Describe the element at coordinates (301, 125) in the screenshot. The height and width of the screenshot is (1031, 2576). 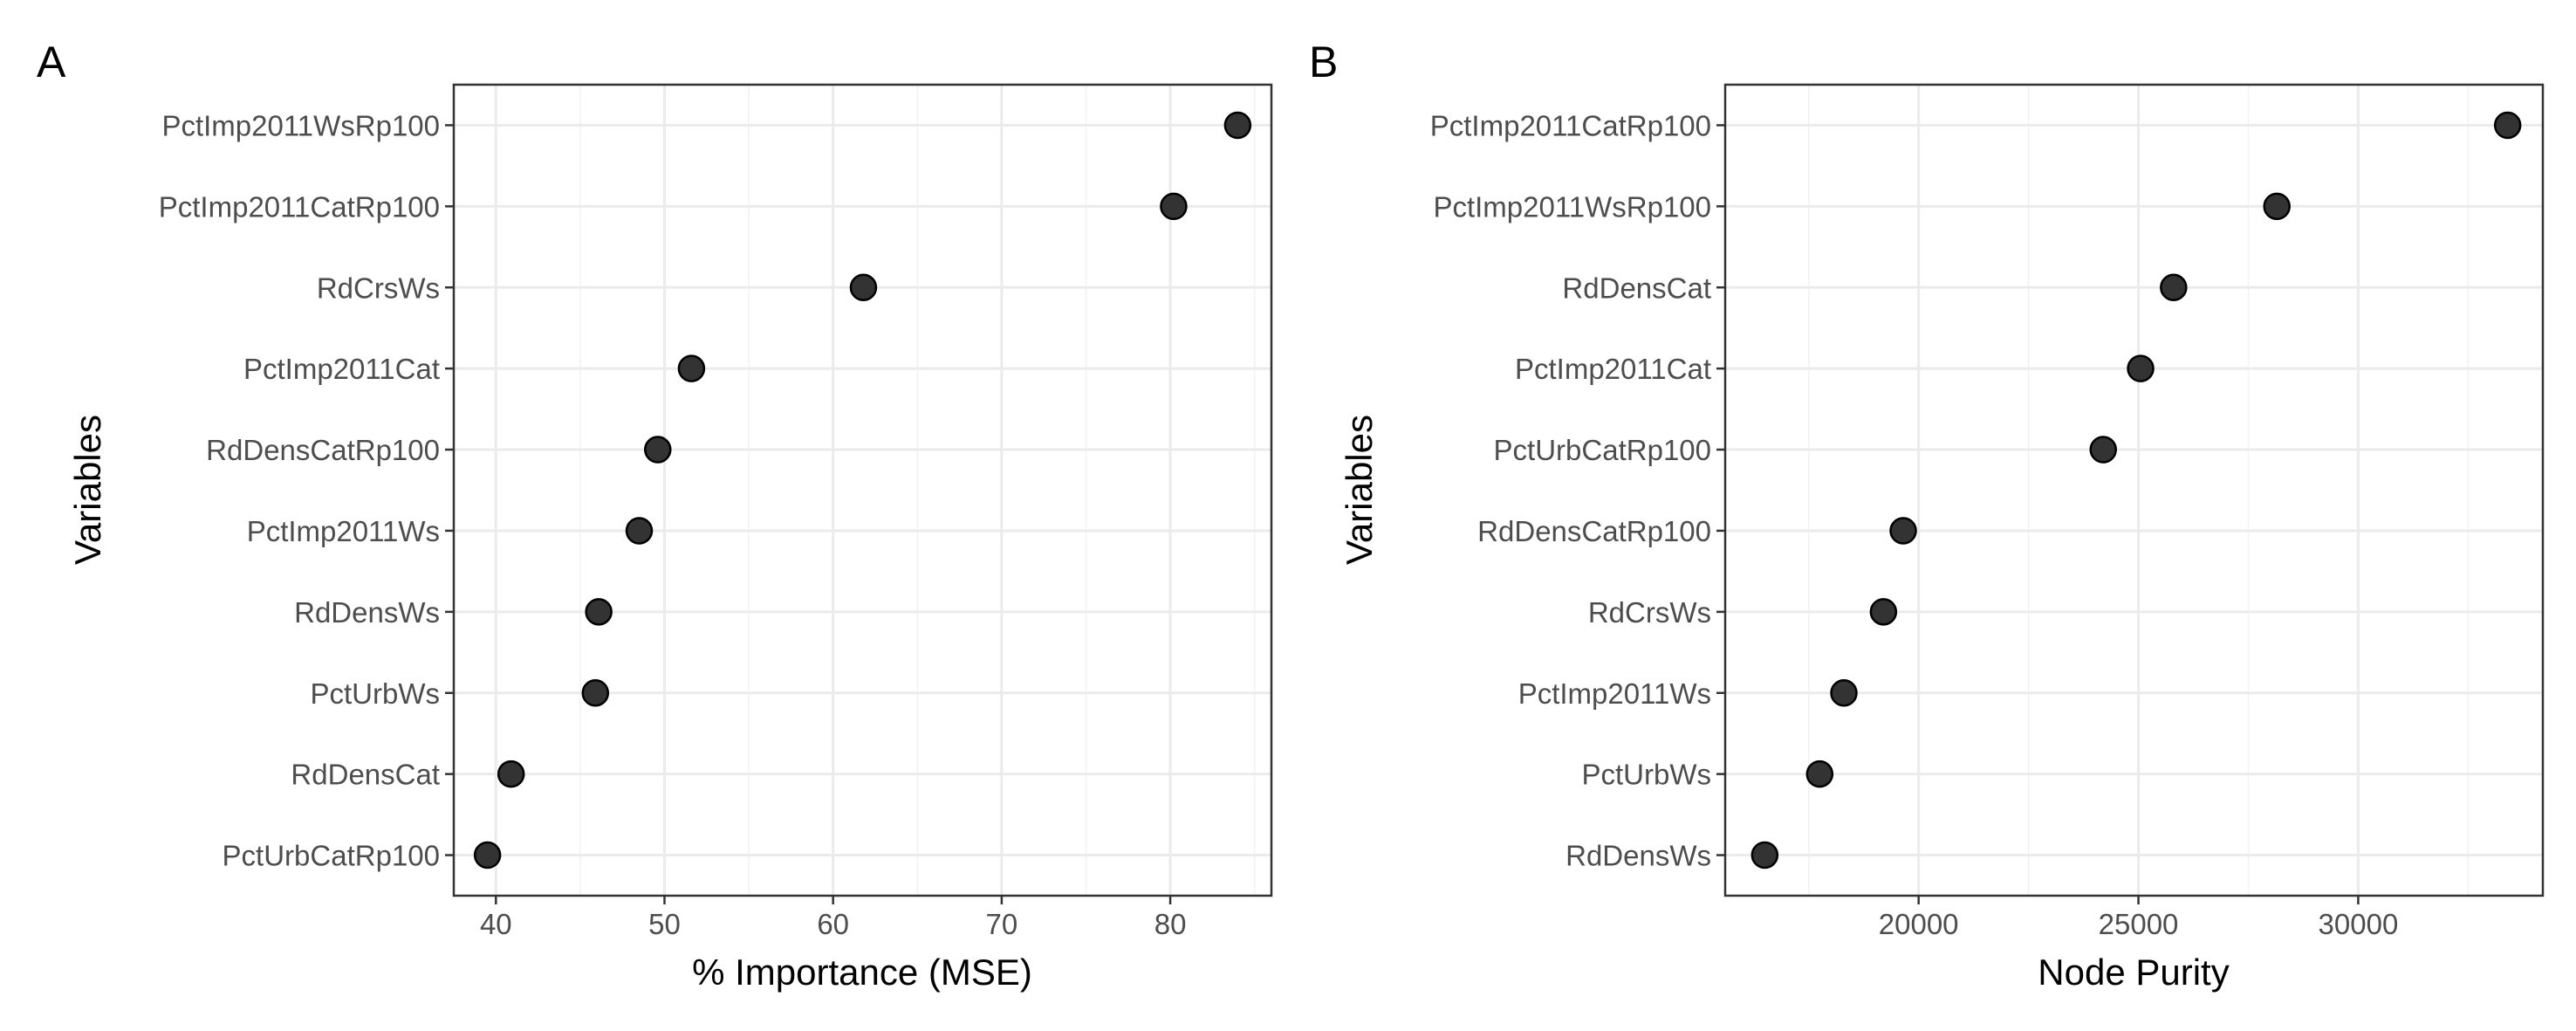
I see `panel-a-y-tick-label: PctImp2011WsRp100` at that location.